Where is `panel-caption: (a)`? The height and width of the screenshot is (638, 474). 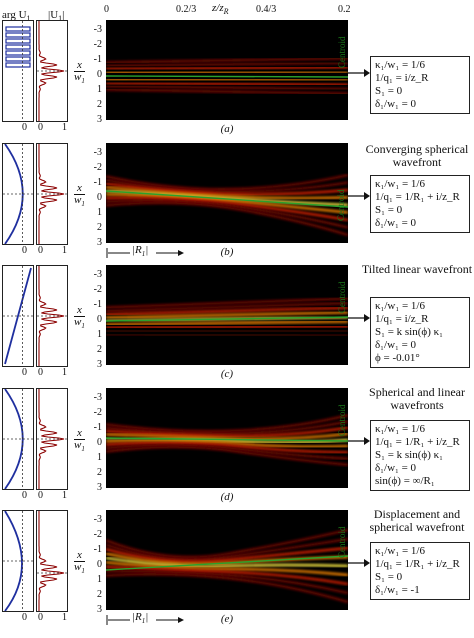 panel-caption: (a) is located at coordinates (227, 129).